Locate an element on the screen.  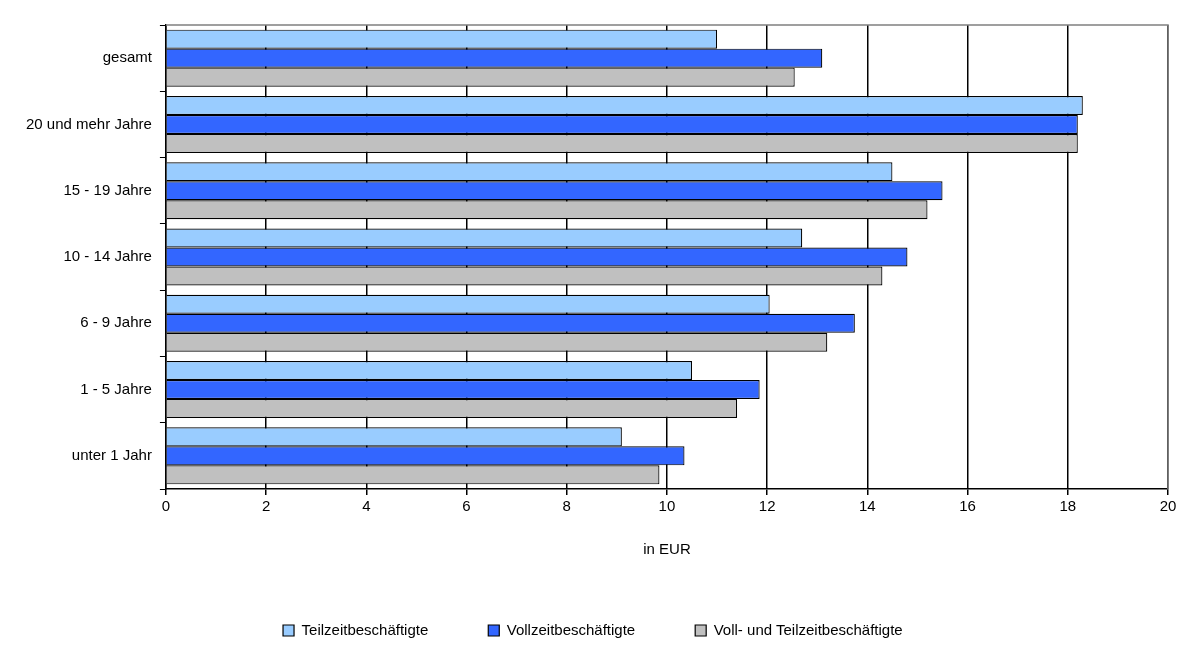
legend-label: Voll- und Teilzeitbeschäftigte is located at coordinates (808, 629).